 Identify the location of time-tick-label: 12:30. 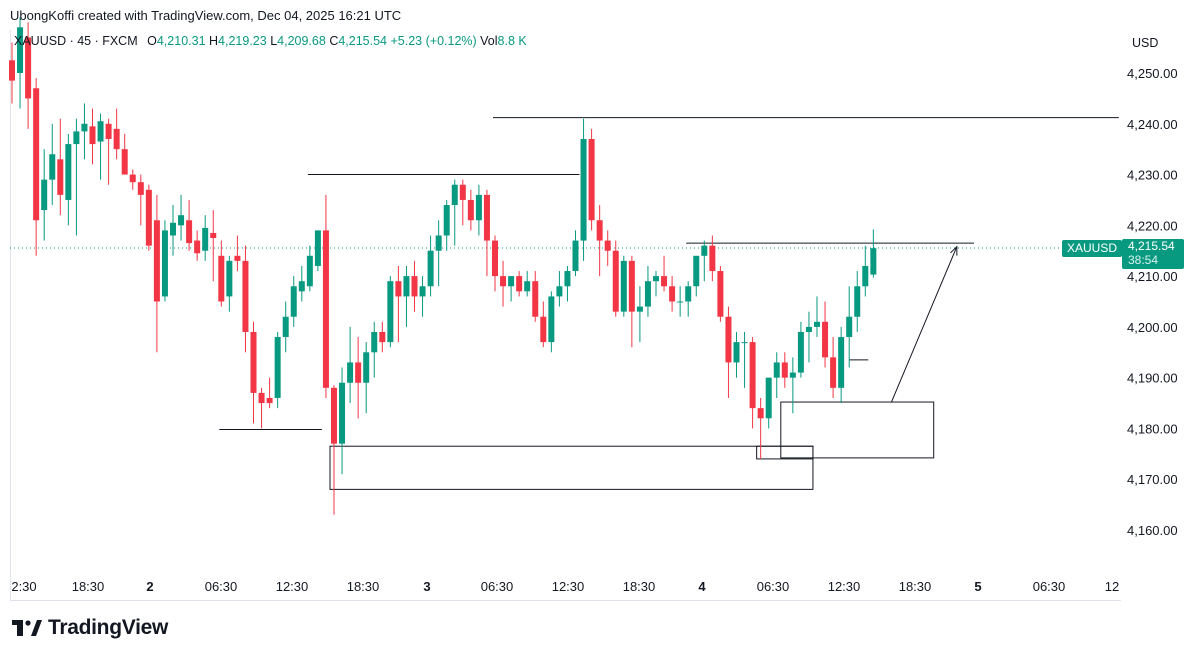
(292, 586).